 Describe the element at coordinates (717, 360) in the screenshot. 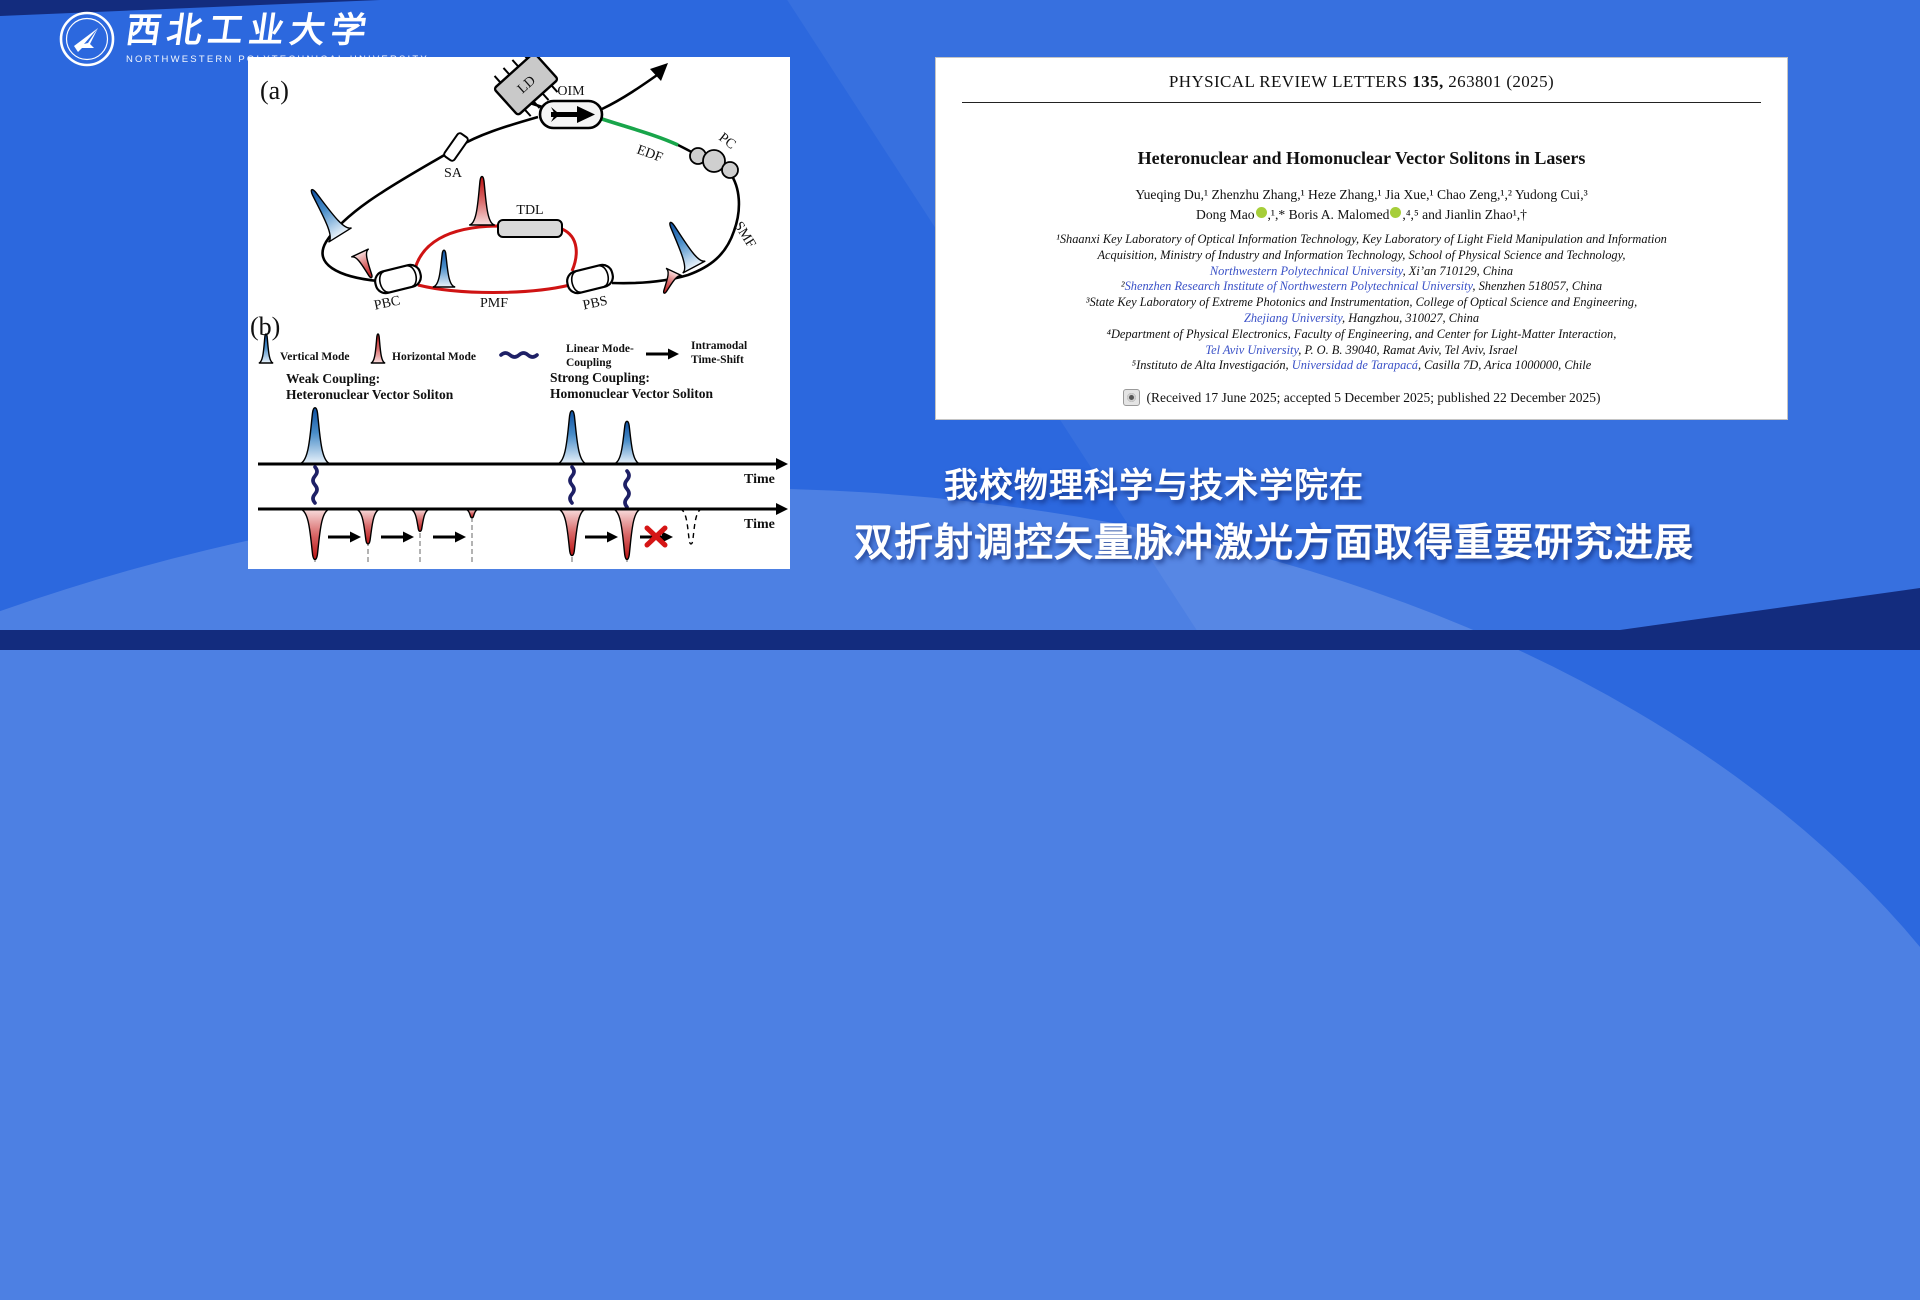

I see `legend-intra-label-2: Time-Shift` at that location.